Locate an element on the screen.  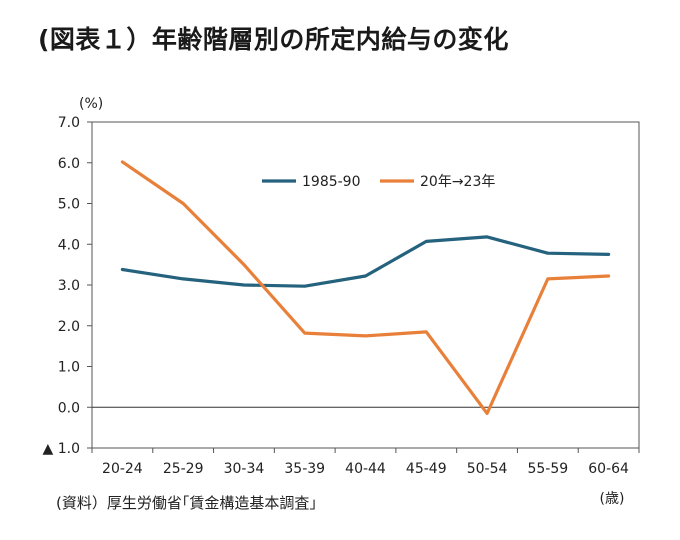
x-tick-label: 25-29 is located at coordinates (183, 469).